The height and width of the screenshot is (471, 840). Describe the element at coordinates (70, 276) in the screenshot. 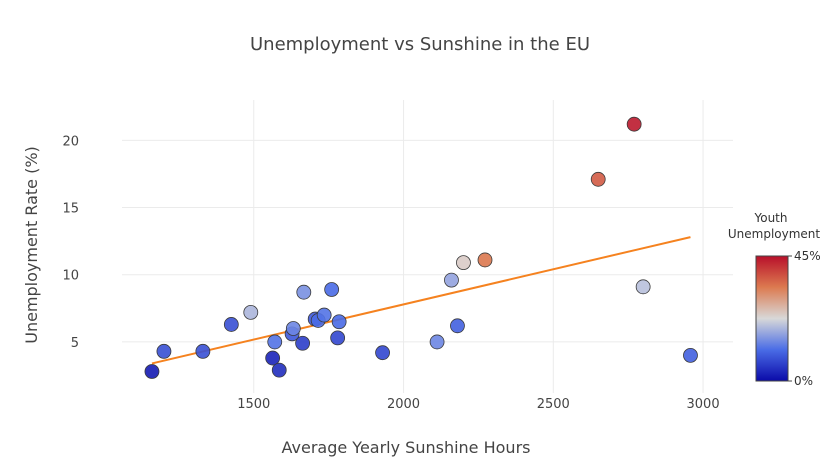

I see `y-tick-label: 10` at that location.